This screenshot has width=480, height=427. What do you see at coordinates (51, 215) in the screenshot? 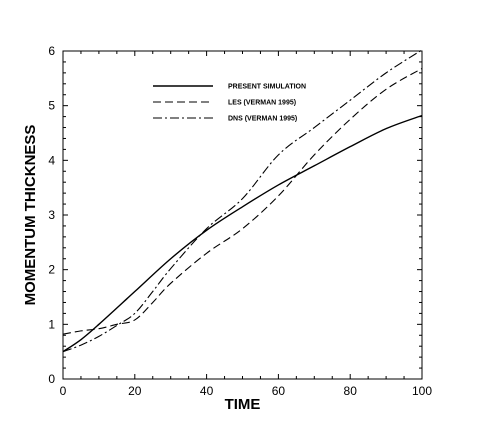
I see `y-tick-label: 3` at bounding box center [51, 215].